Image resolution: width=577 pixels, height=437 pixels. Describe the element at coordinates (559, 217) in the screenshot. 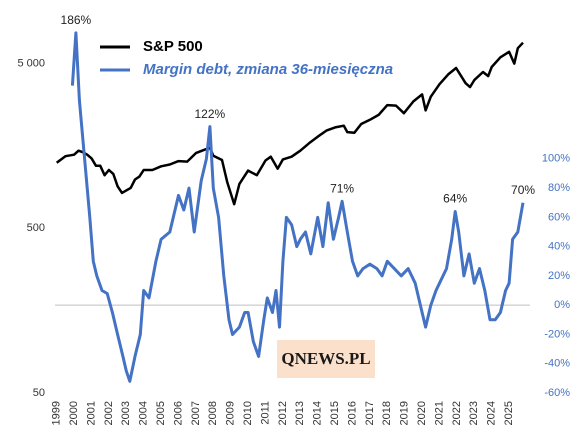

I see `y2-tick-label: 60%` at that location.